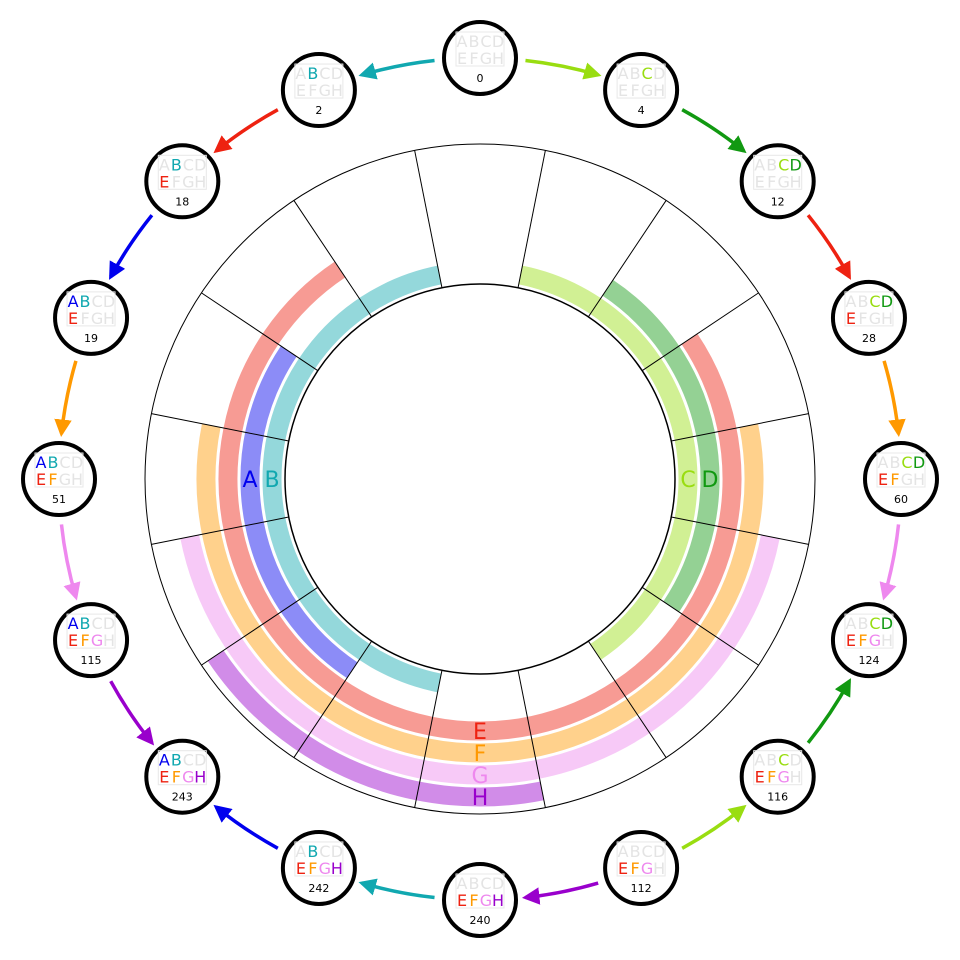  What do you see at coordinates (318, 110) in the screenshot?
I see `node-value: 2` at bounding box center [318, 110].